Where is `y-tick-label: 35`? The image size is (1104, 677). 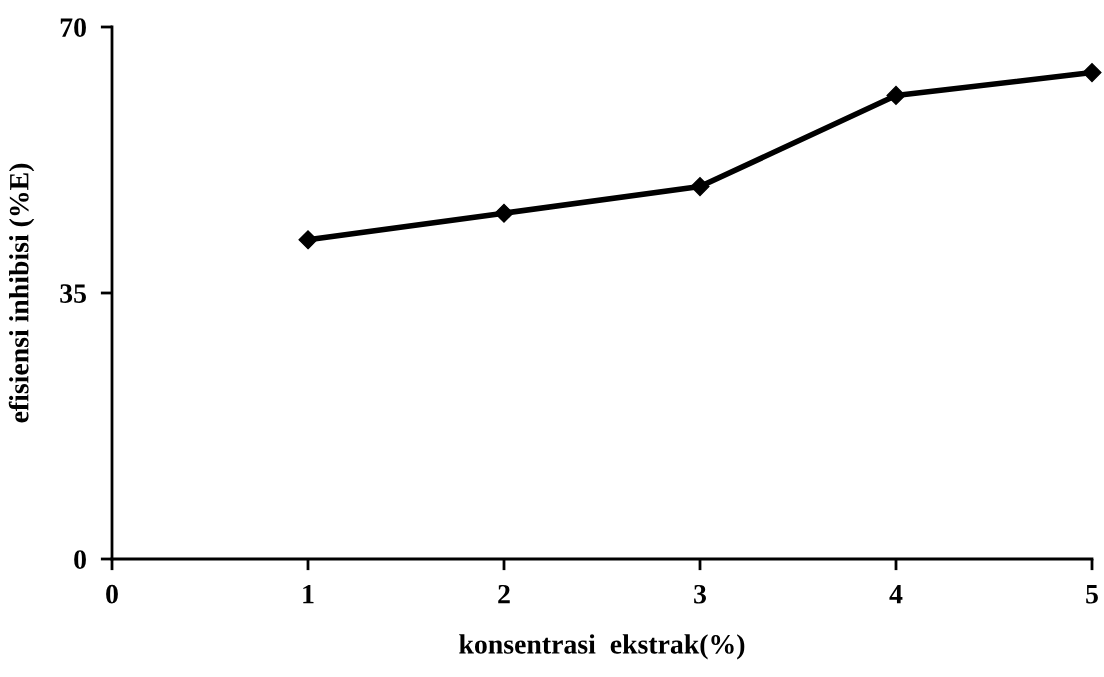 y-tick-label: 35 is located at coordinates (73, 293).